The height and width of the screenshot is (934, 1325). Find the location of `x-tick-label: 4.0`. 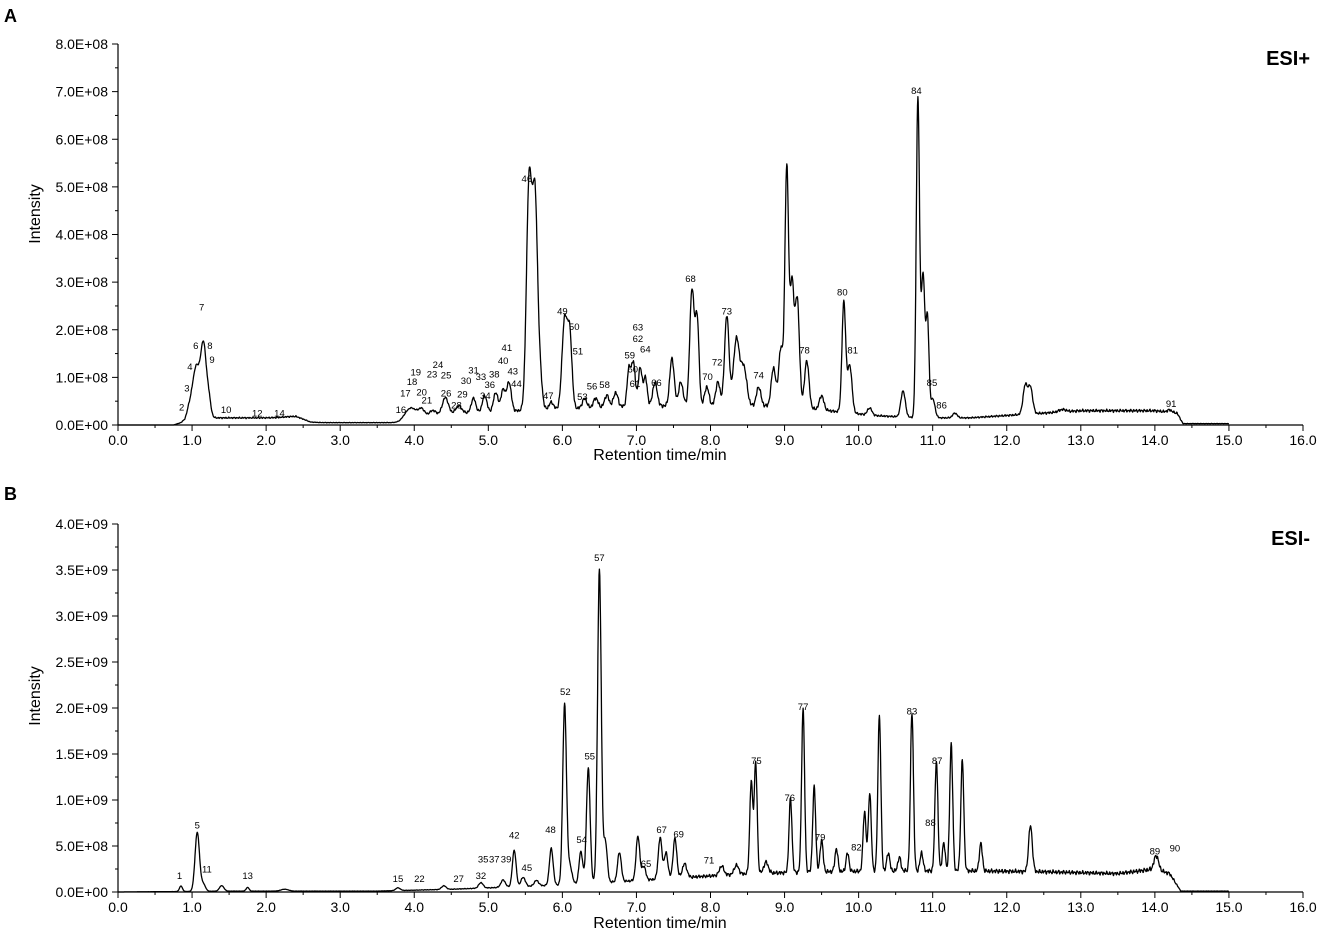

x-tick-label: 4.0 is located at coordinates (415, 907).